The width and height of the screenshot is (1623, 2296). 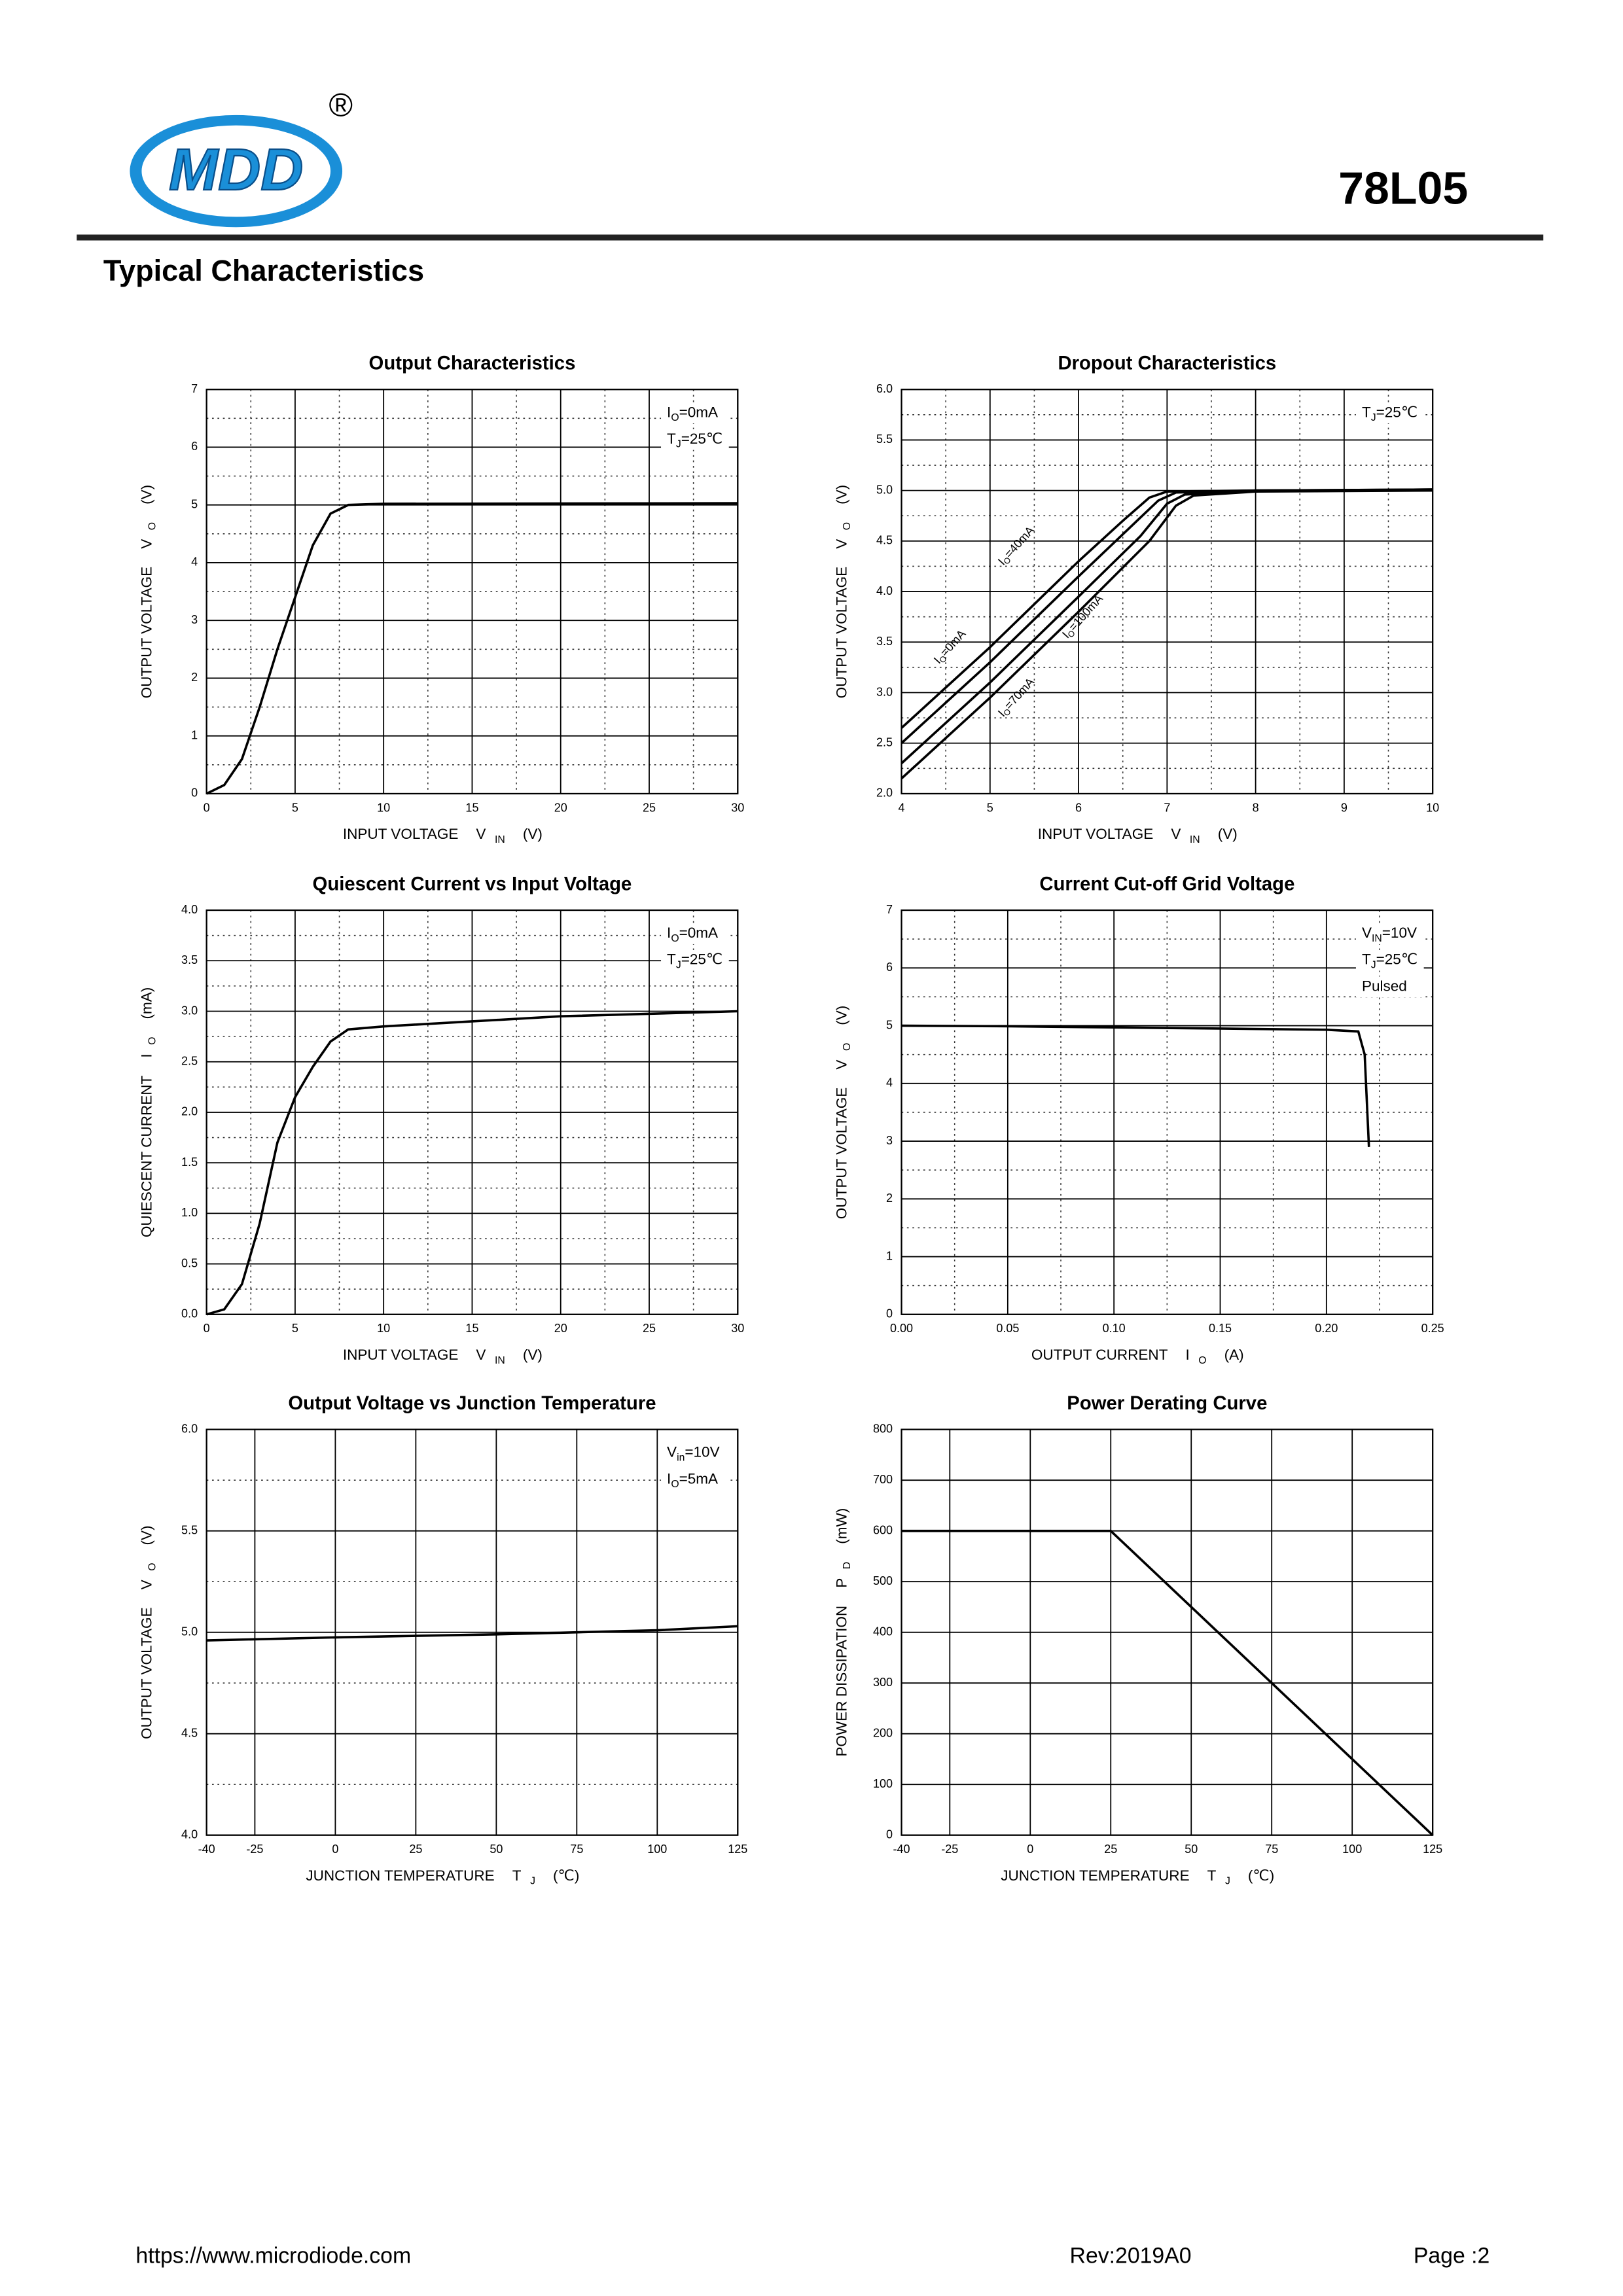 What do you see at coordinates (146, 1003) in the screenshot?
I see `y-axis-label-rest: (mA)` at bounding box center [146, 1003].